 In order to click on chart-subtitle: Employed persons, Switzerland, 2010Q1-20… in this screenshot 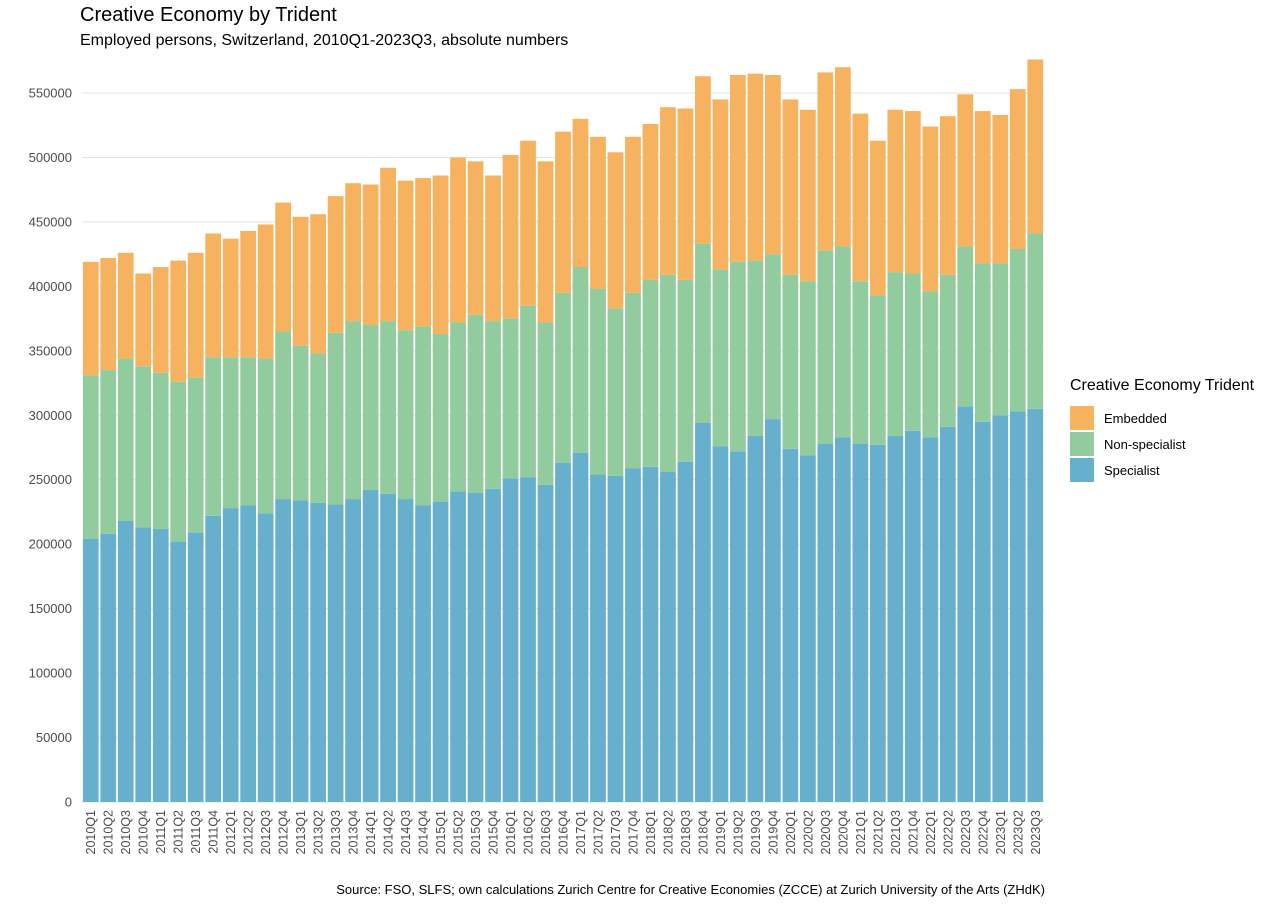, I will do `click(324, 40)`.